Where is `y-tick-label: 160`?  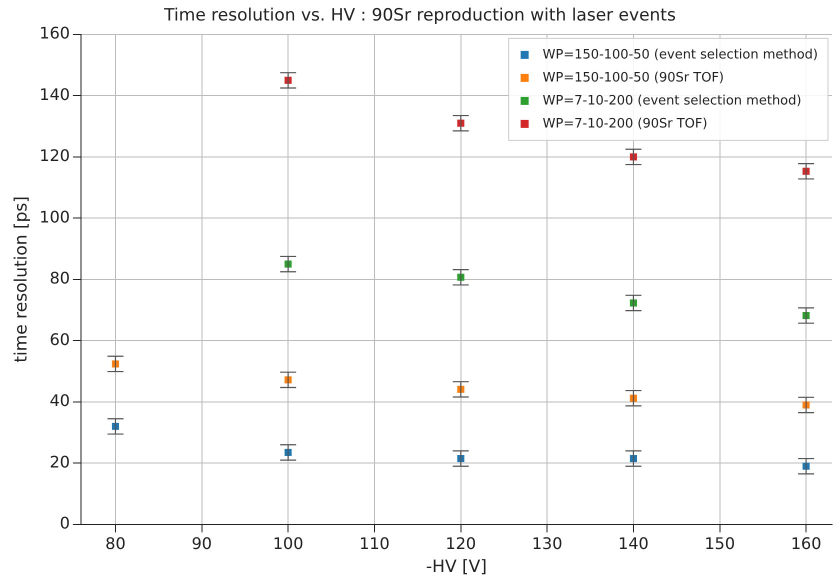
y-tick-label: 160 is located at coordinates (54, 33).